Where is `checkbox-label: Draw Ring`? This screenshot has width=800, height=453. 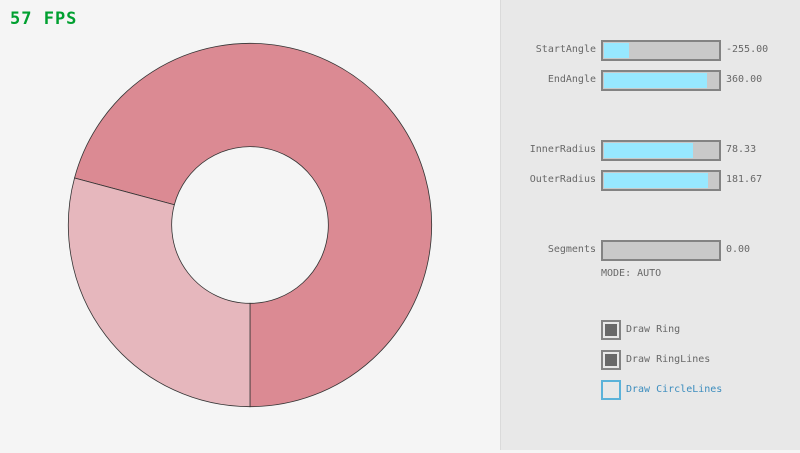 checkbox-label: Draw Ring is located at coordinates (653, 329).